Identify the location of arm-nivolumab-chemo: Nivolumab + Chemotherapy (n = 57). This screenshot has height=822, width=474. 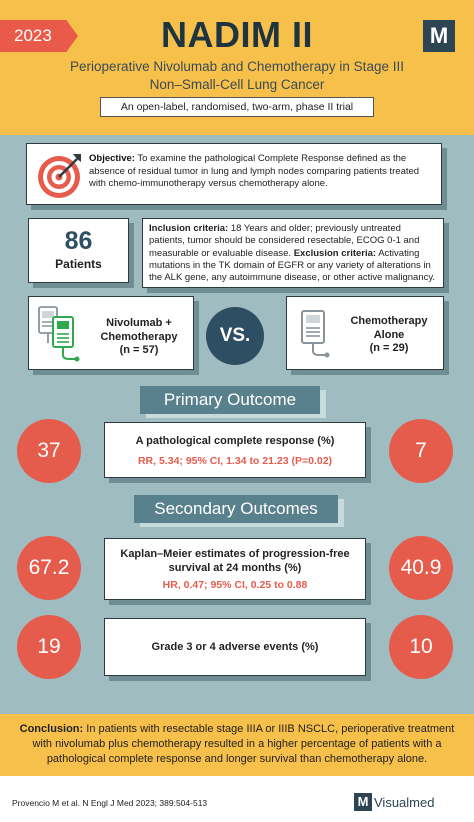
(111, 333).